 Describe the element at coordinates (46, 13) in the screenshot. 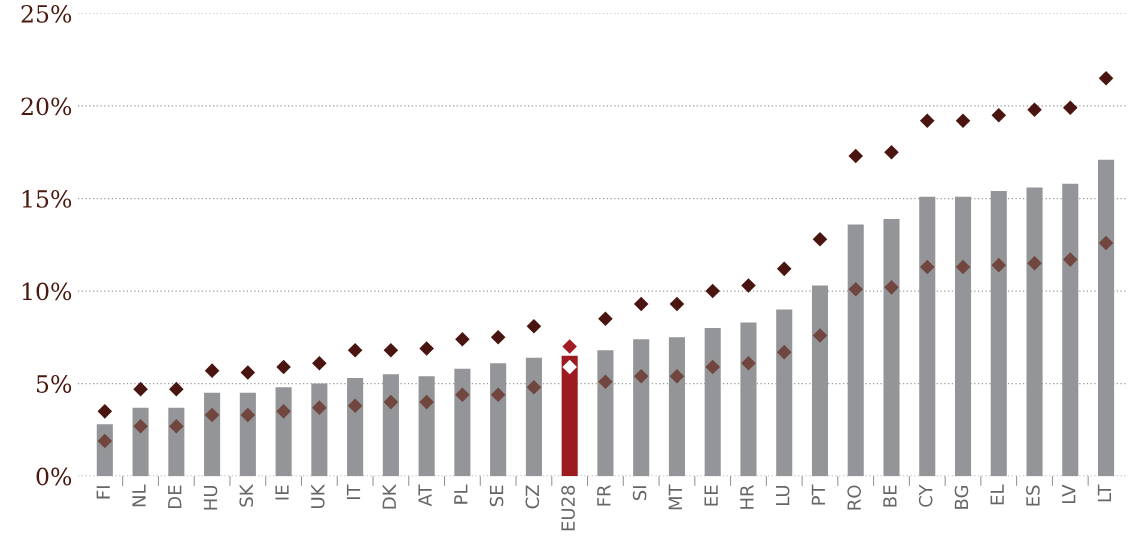

I see `y-tick-label: 25%` at that location.